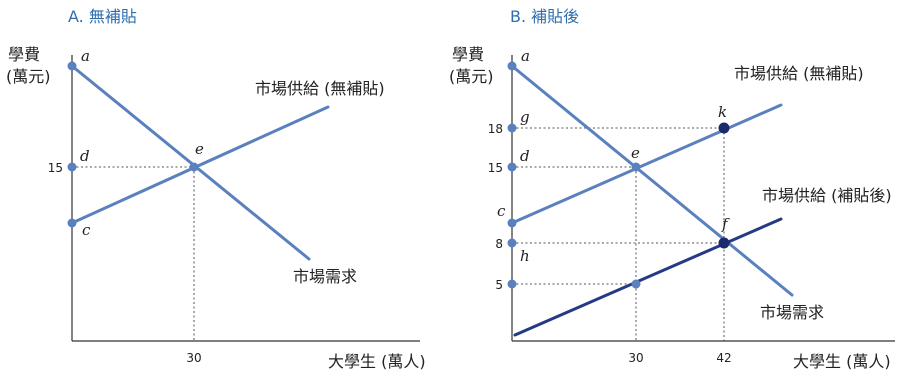  Describe the element at coordinates (525, 117) in the screenshot. I see `panel-b-label-g: g` at that location.